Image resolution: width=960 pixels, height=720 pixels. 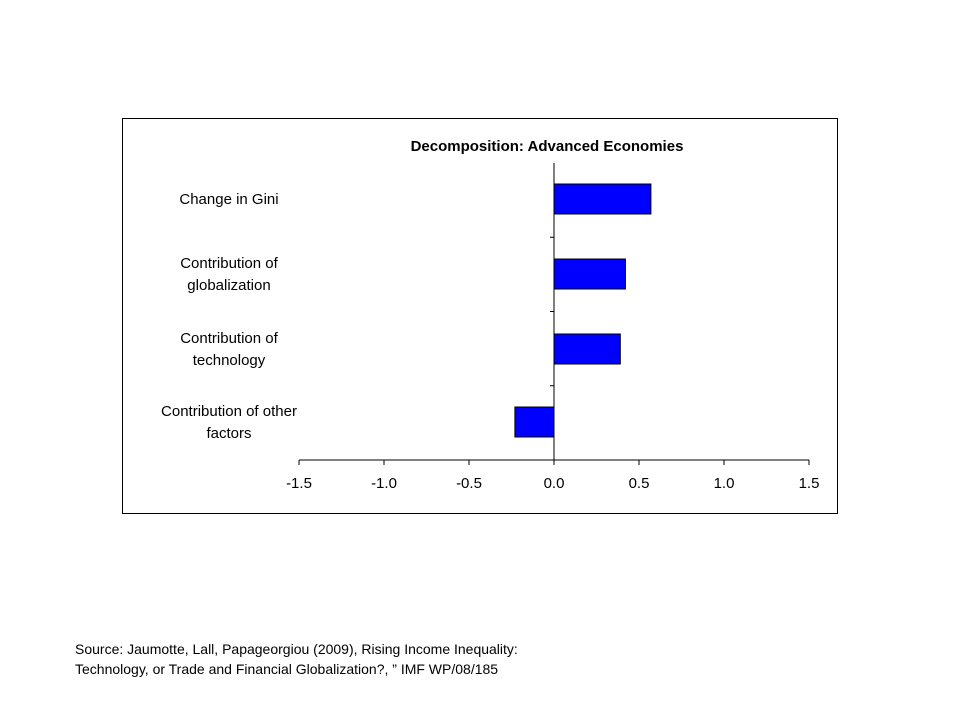 I want to click on category-label: globalization, so click(x=228, y=285).